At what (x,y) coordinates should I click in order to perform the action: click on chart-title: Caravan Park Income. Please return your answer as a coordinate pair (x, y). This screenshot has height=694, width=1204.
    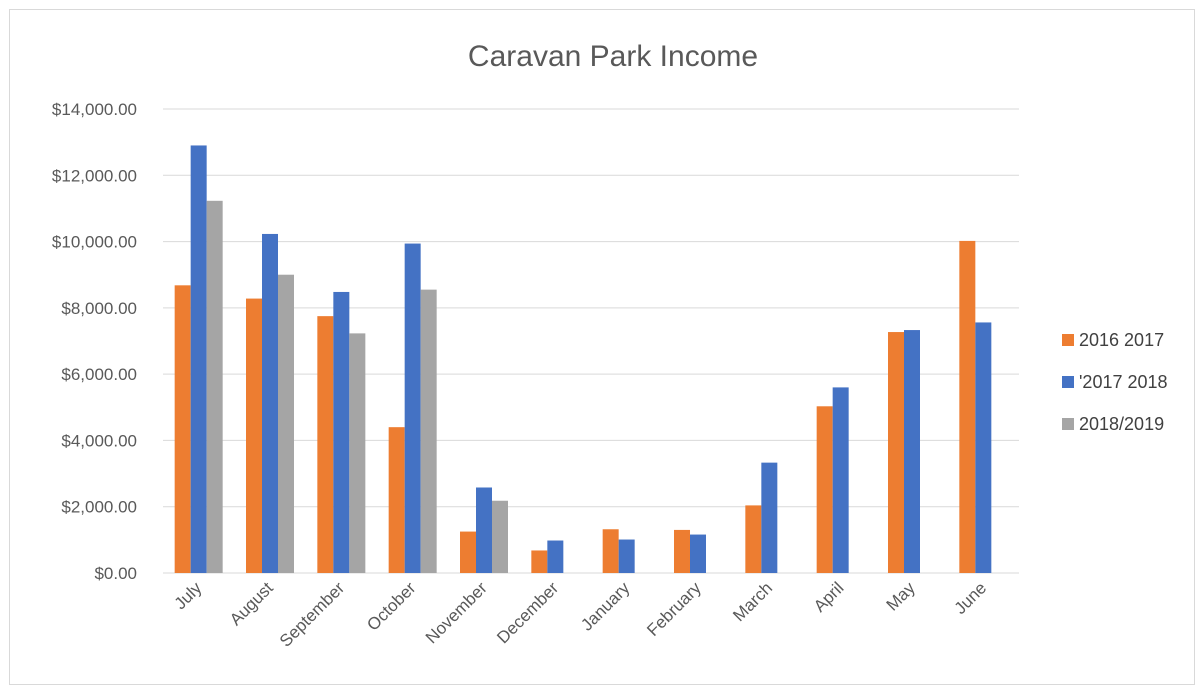
    Looking at the image, I should click on (613, 56).